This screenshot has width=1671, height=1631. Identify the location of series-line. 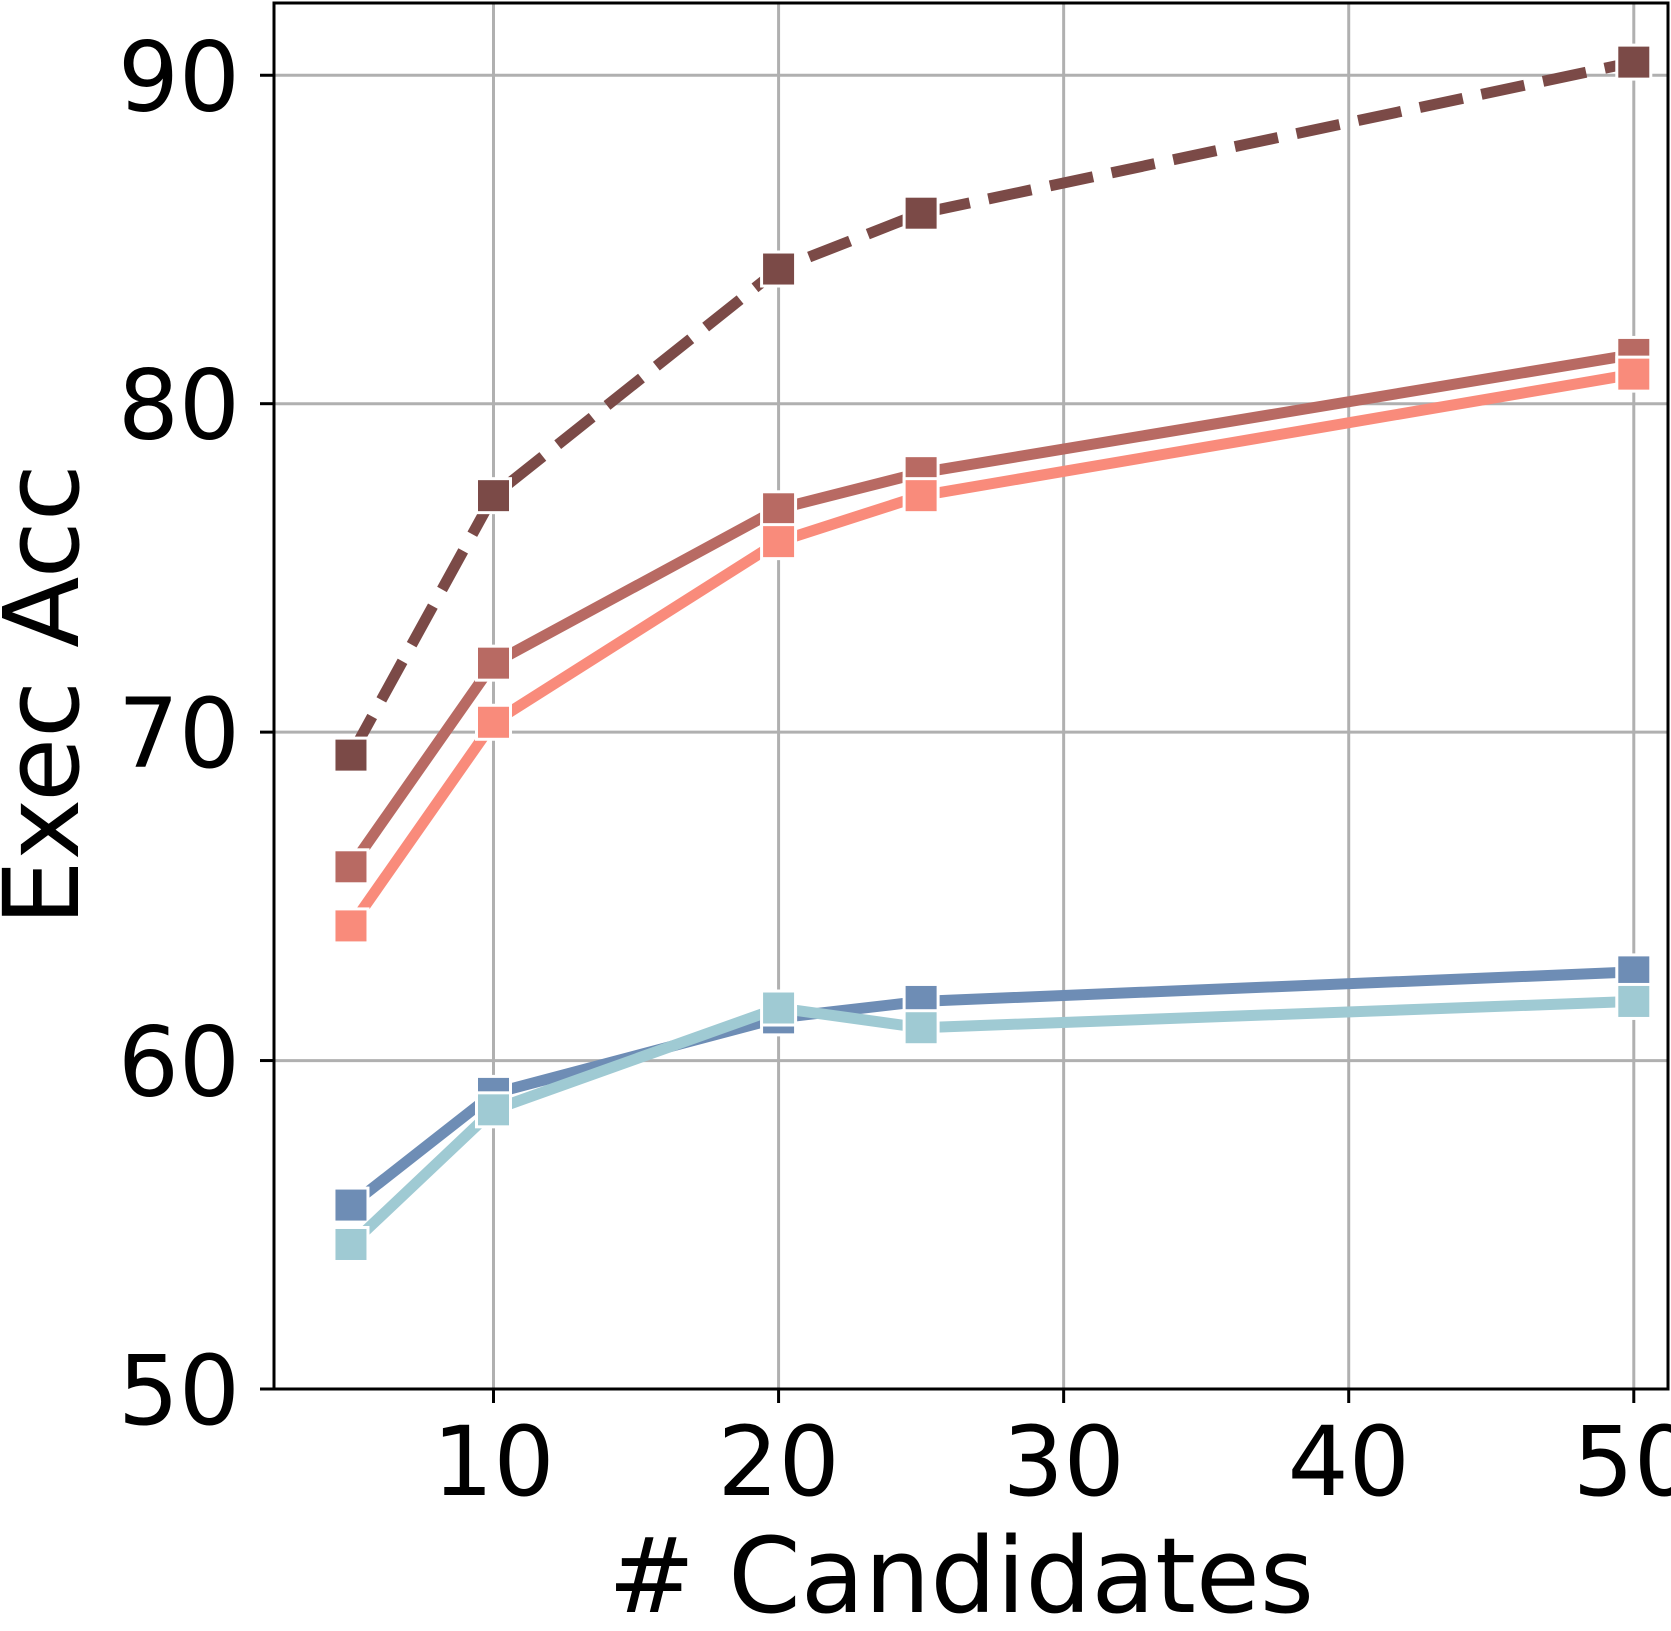
(991, 1122).